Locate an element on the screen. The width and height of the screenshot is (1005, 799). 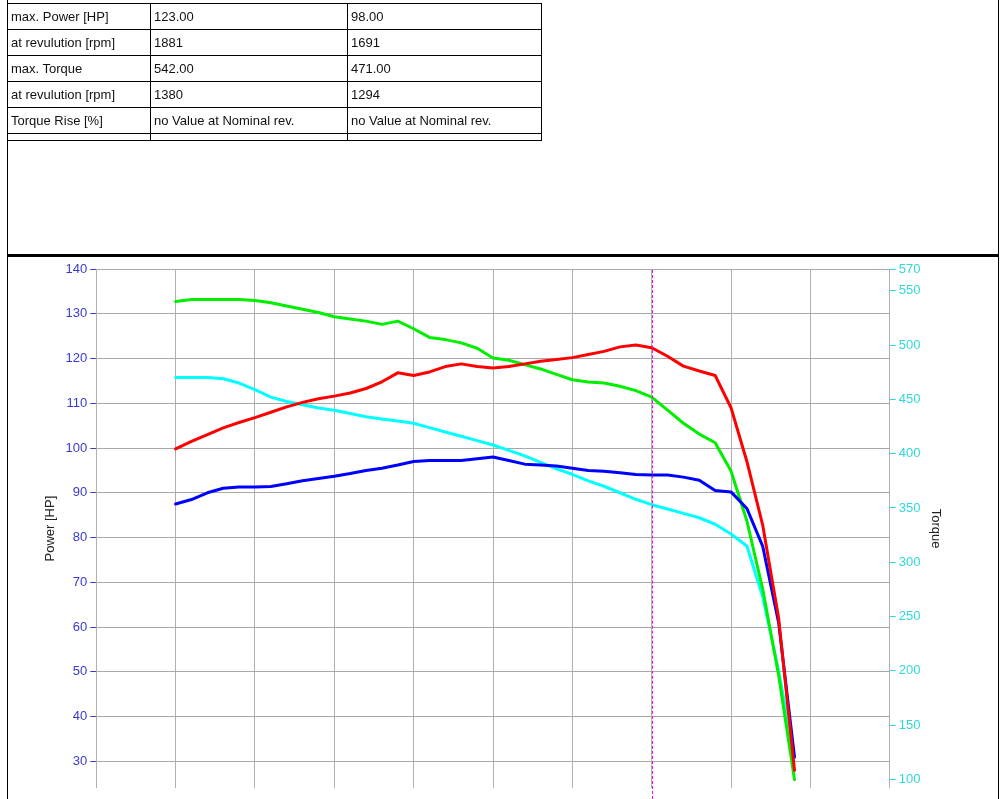
y2-tick-label: 400 is located at coordinates (909, 453).